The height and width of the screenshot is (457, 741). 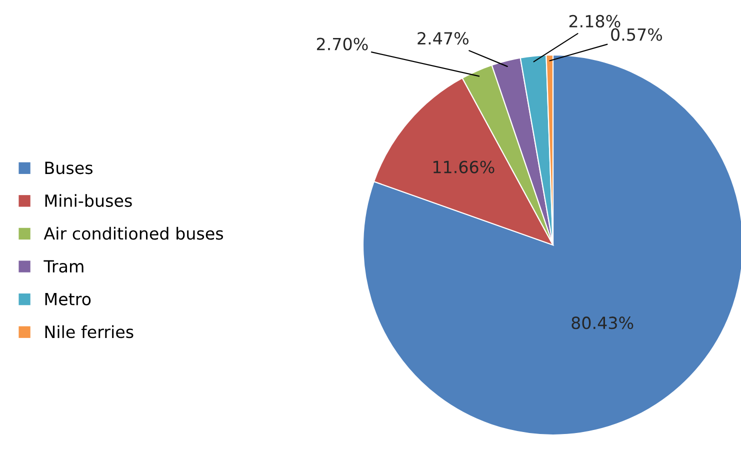 What do you see at coordinates (636, 34) in the screenshot?
I see `data-label: 0.57%` at bounding box center [636, 34].